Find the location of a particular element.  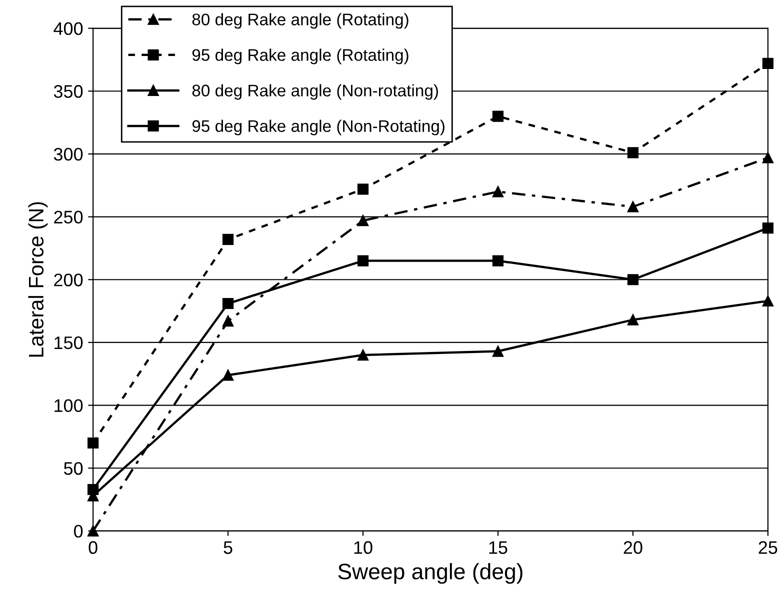

y-tick-label: 50 is located at coordinates (73, 468).